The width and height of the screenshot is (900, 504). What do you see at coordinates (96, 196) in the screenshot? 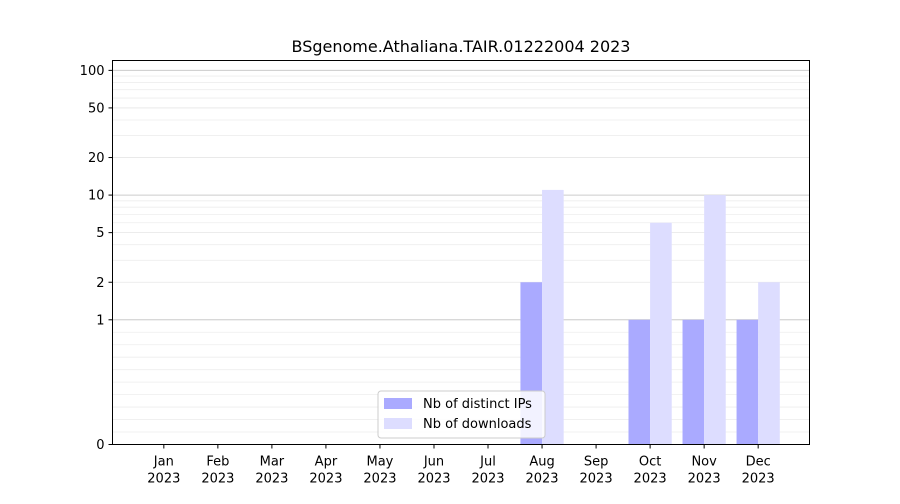
I see `y-tick-label: 10` at bounding box center [96, 196].